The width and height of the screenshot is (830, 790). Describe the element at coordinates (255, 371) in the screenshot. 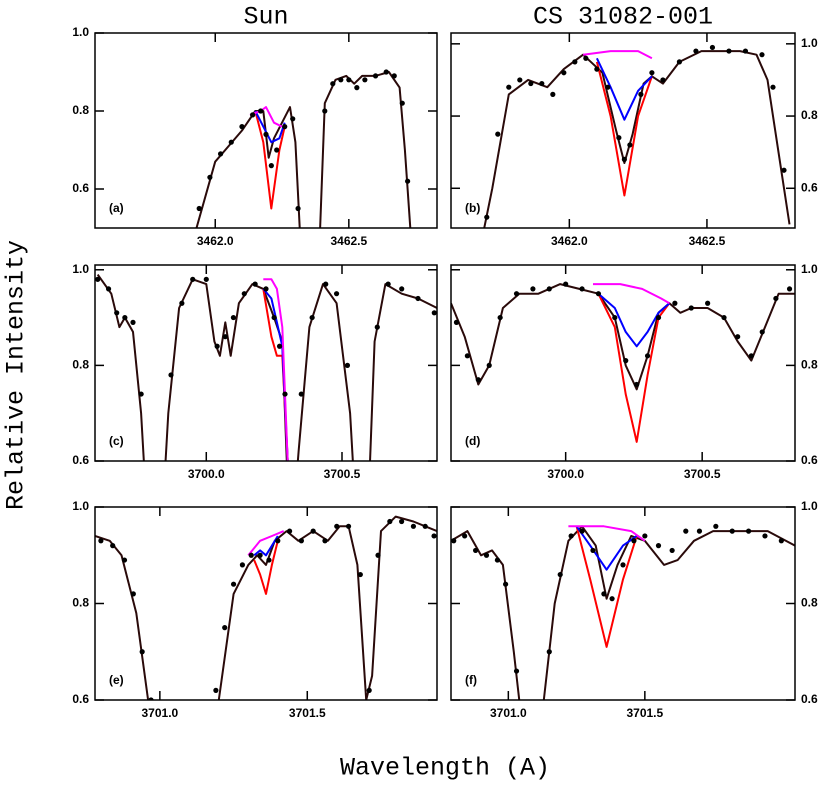

I see `panel: 3700.0 3700.5 0.6 0.8 1.0 (c)` at that location.